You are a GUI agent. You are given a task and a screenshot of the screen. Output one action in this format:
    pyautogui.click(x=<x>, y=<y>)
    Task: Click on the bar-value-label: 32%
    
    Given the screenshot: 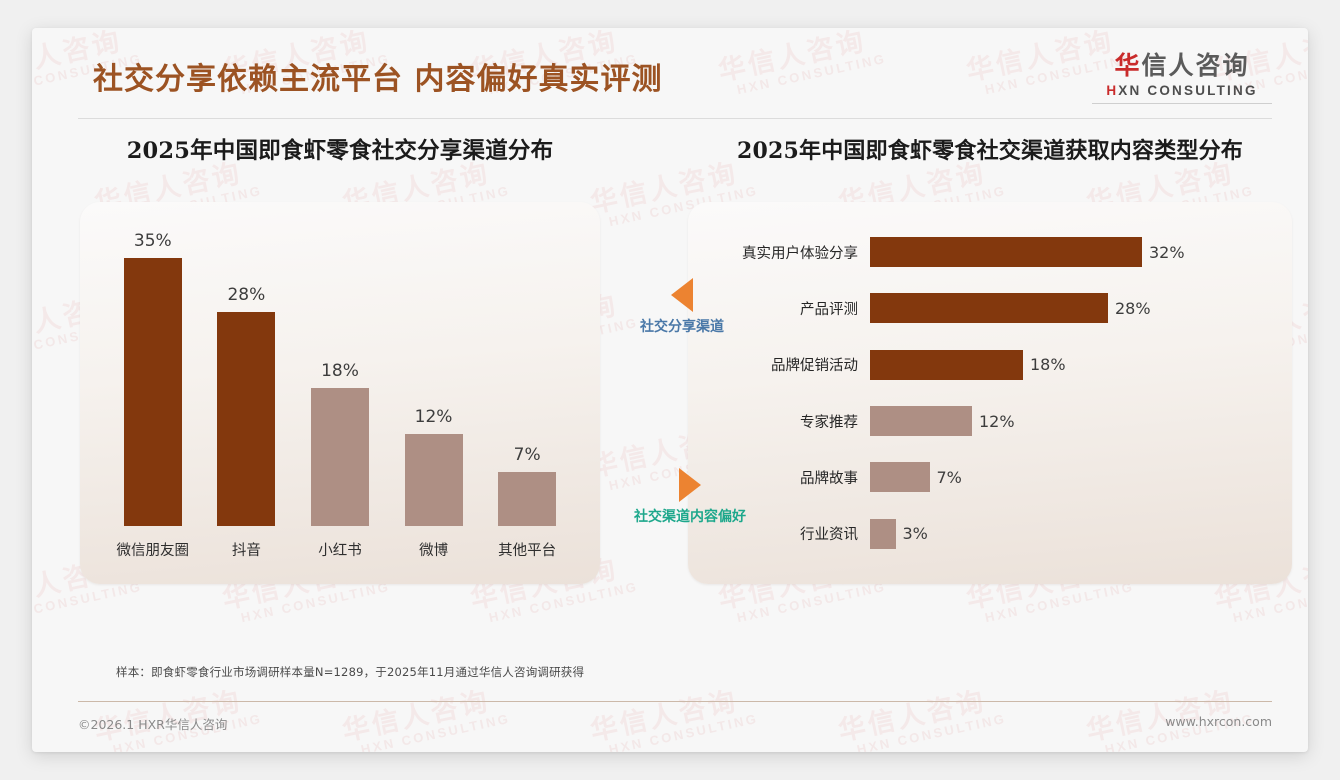 What is the action you would take?
    pyautogui.click(x=1167, y=252)
    